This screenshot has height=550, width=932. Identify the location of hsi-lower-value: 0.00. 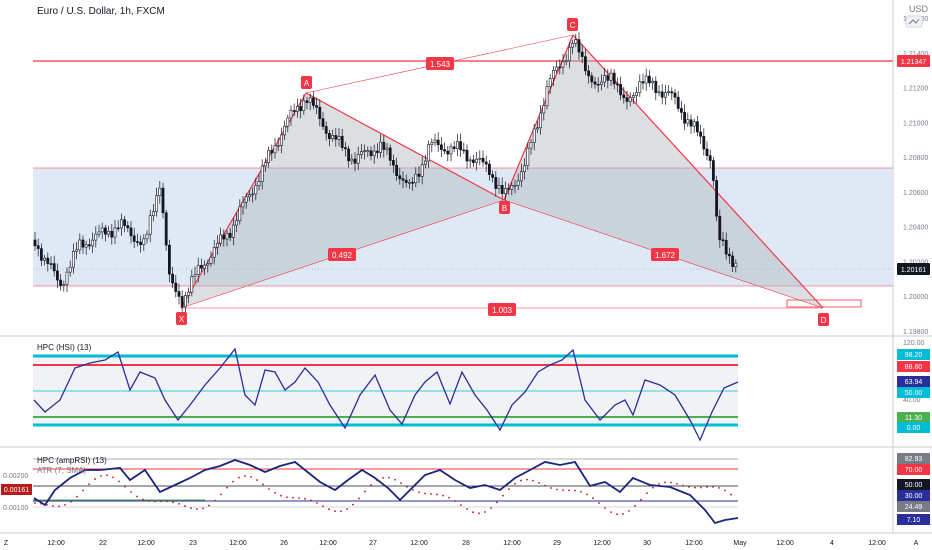
(914, 428).